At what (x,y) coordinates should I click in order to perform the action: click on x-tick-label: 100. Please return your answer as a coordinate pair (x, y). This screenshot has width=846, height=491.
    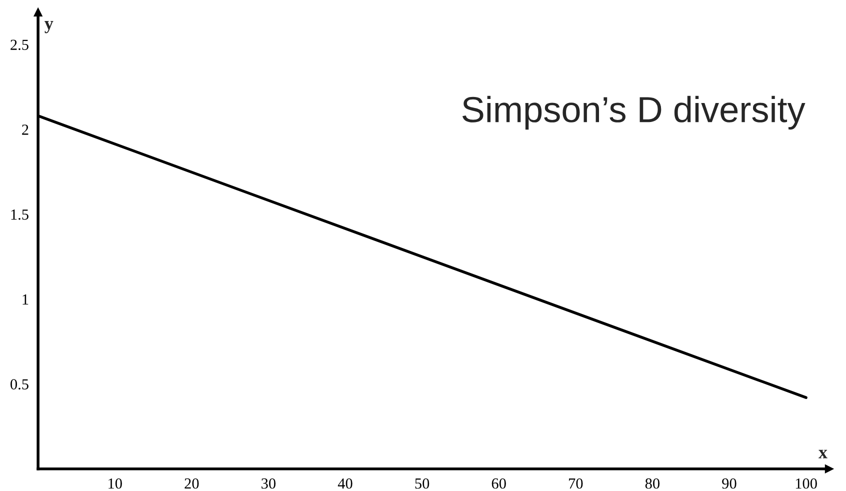
    Looking at the image, I should click on (806, 483).